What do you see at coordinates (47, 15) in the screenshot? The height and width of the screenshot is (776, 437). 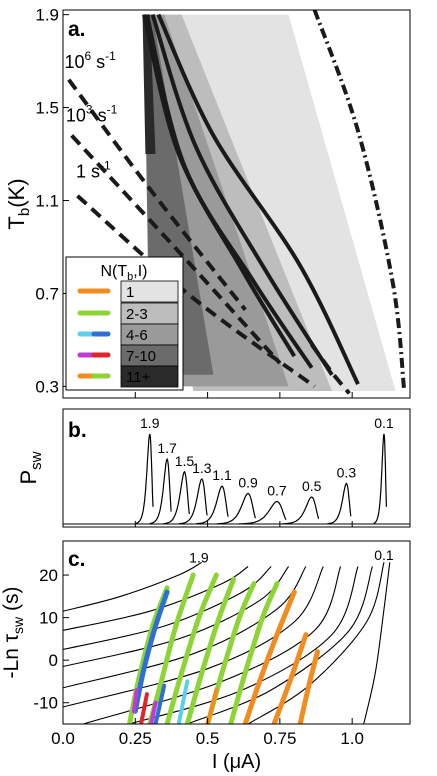 I see `y-tick-label-a: 1.9` at bounding box center [47, 15].